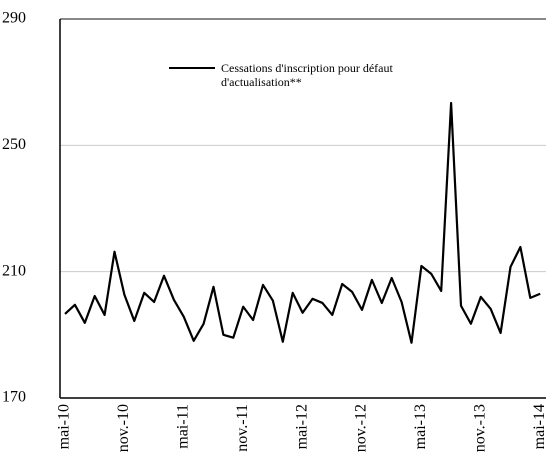  I want to click on x-tick-label: nov.-12, so click(361, 428).